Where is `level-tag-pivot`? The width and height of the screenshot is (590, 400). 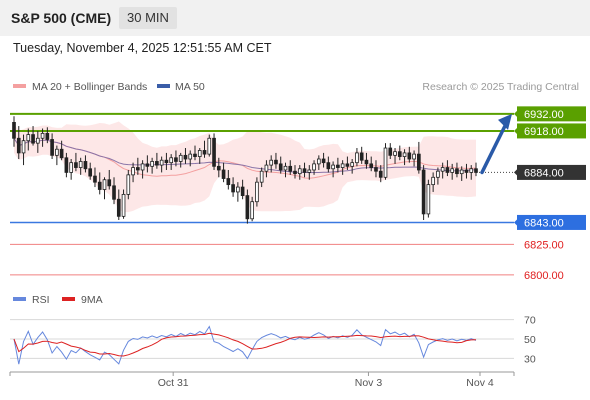
level-tag-pivot is located at coordinates (551, 222).